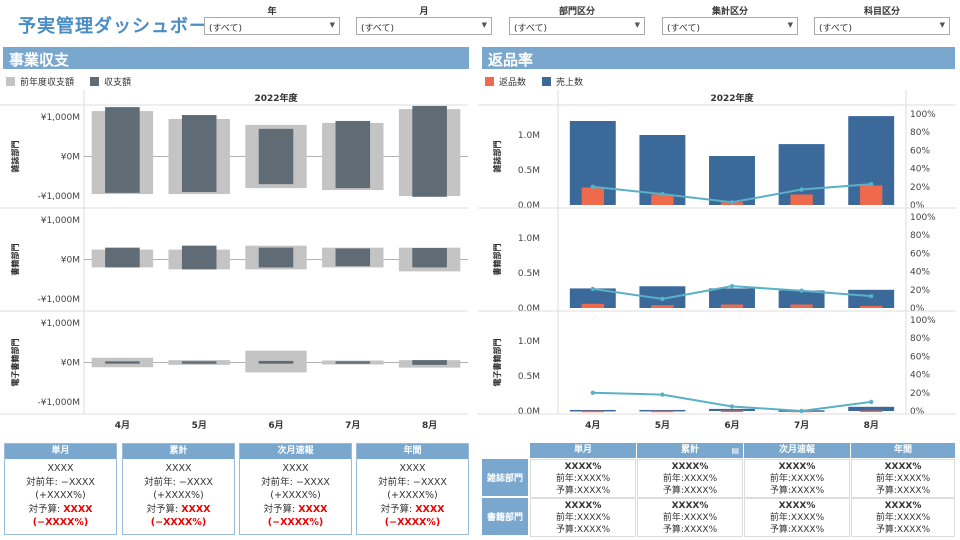 Image resolution: width=960 pixels, height=540 pixels. I want to click on chart-title: 2022年度, so click(732, 98).